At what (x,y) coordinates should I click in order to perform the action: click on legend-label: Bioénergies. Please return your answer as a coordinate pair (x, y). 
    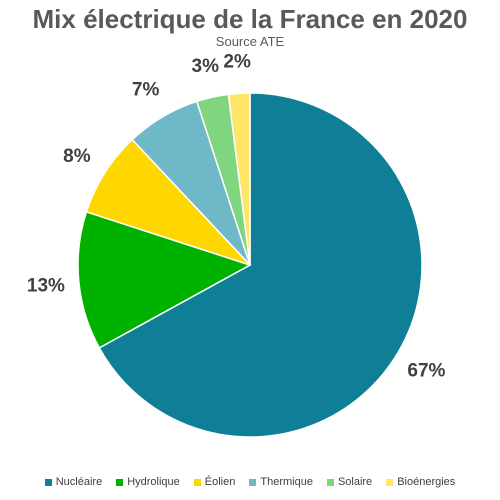
    Looking at the image, I should click on (426, 482).